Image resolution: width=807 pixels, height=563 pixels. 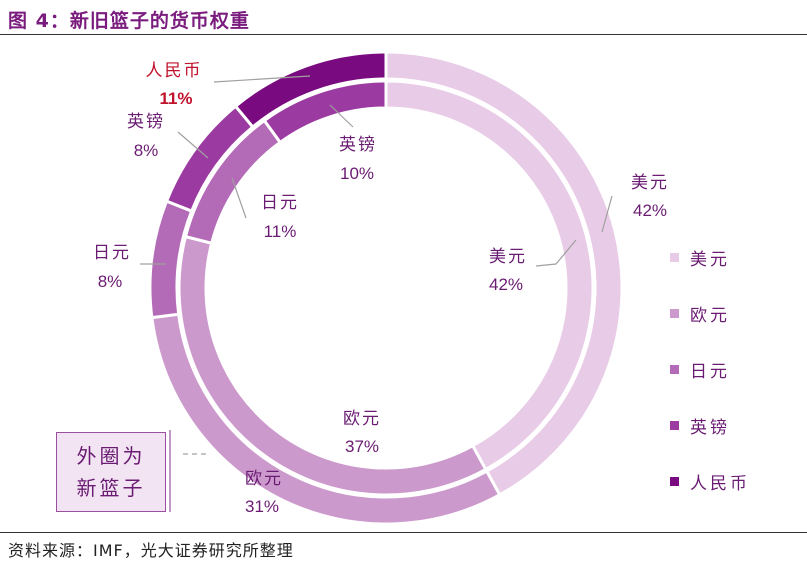 I want to click on leader-line-usd-outer, so click(x=607, y=214).